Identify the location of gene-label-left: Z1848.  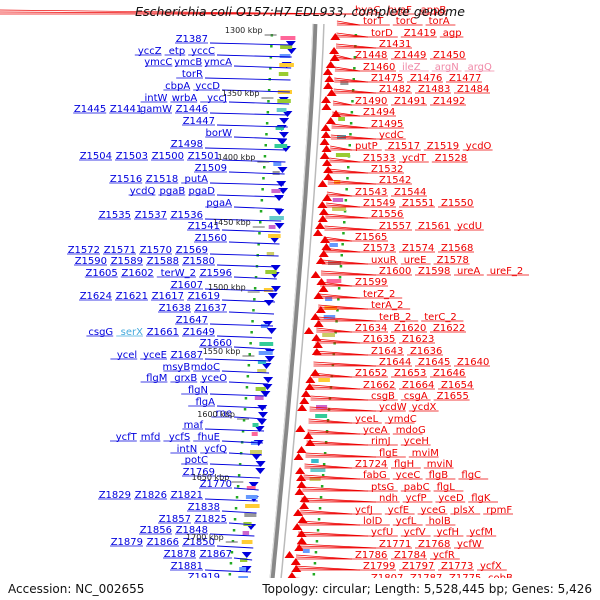
(192, 530).